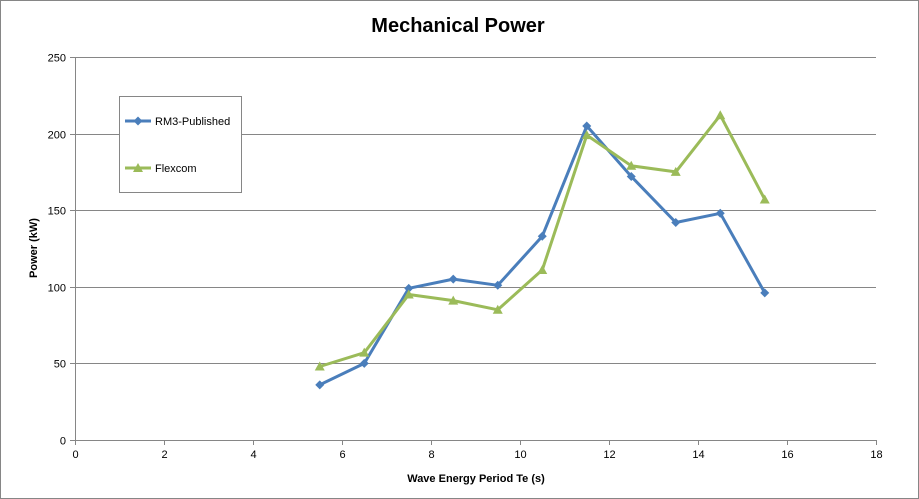 Image resolution: width=919 pixels, height=499 pixels. I want to click on y-tick-label: 100, so click(57, 289).